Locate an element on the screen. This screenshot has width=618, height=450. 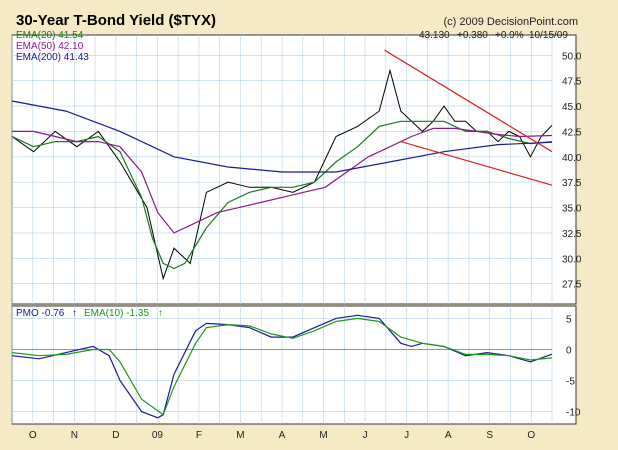
pmo-tick-label: 5 is located at coordinates (569, 319).